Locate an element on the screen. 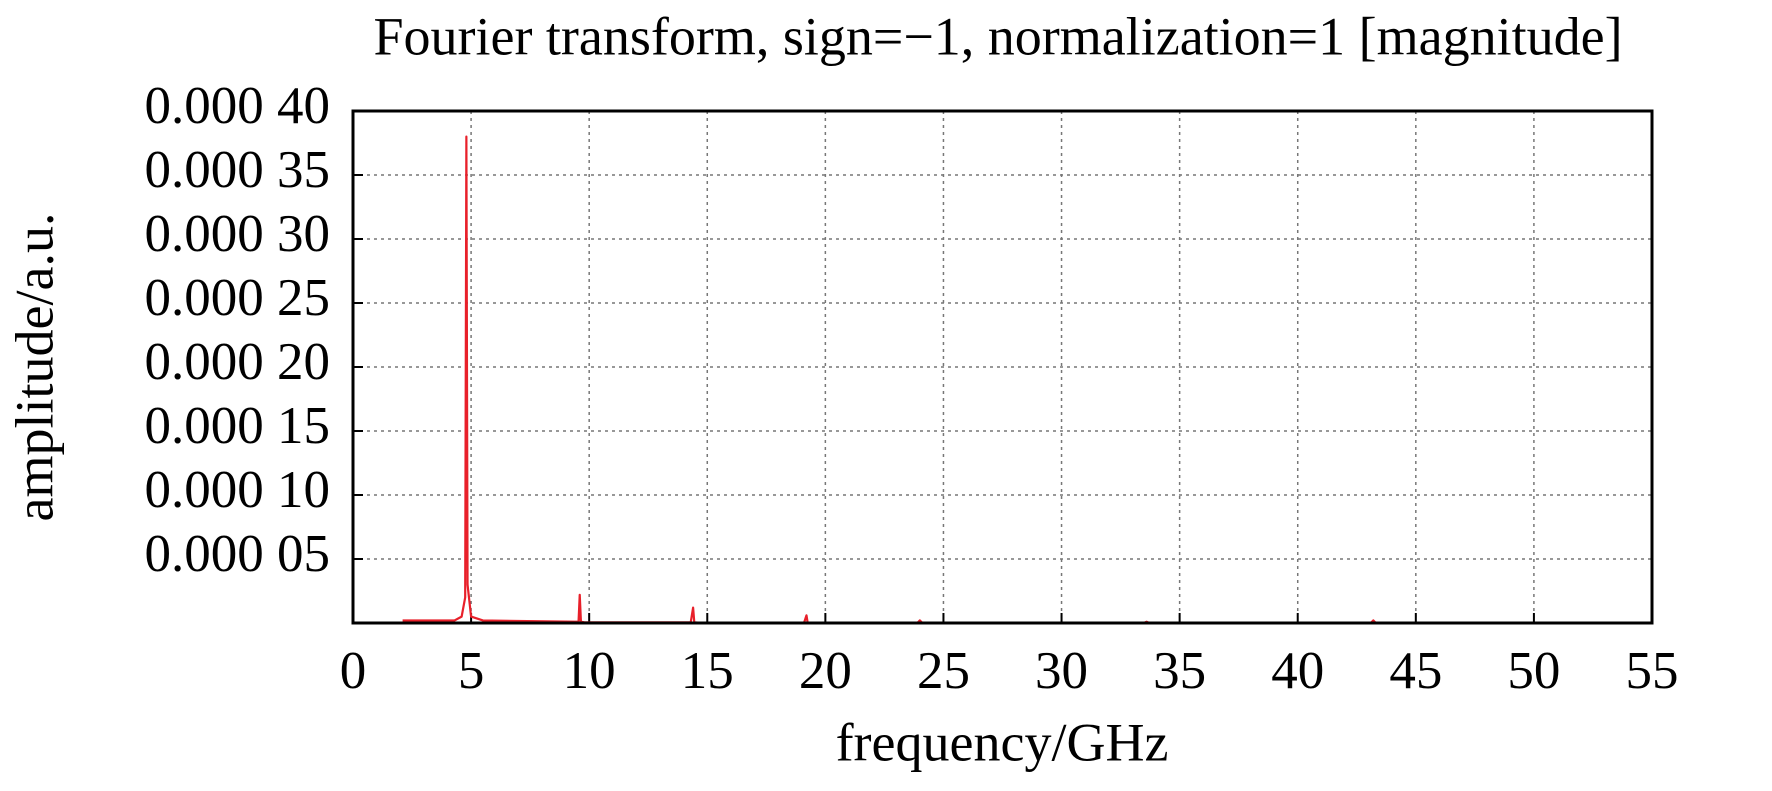 The image size is (1772, 791). y-tick-label: 0.000 30 is located at coordinates (238, 234).